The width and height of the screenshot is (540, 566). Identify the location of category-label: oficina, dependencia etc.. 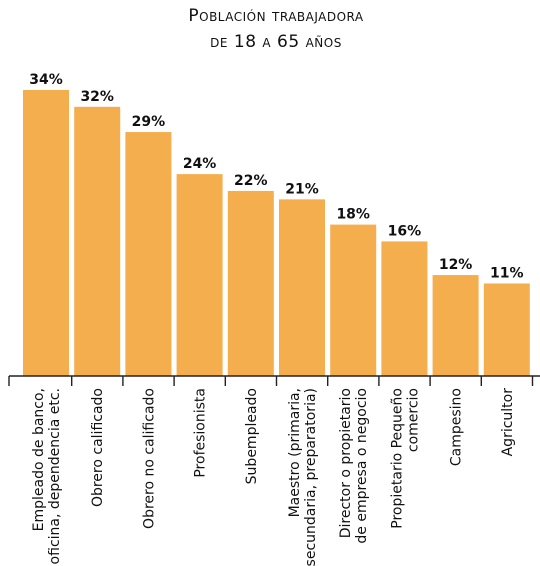
(55, 476).